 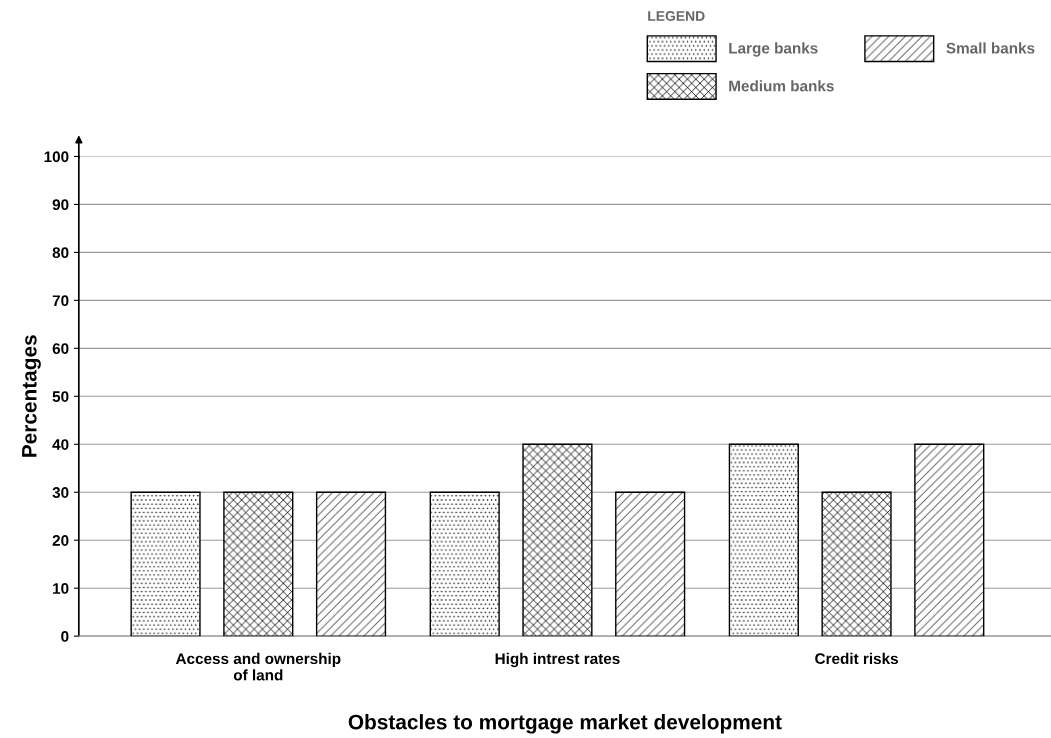 I want to click on x-tick-label: Access and ownership of land, so click(x=258, y=666).